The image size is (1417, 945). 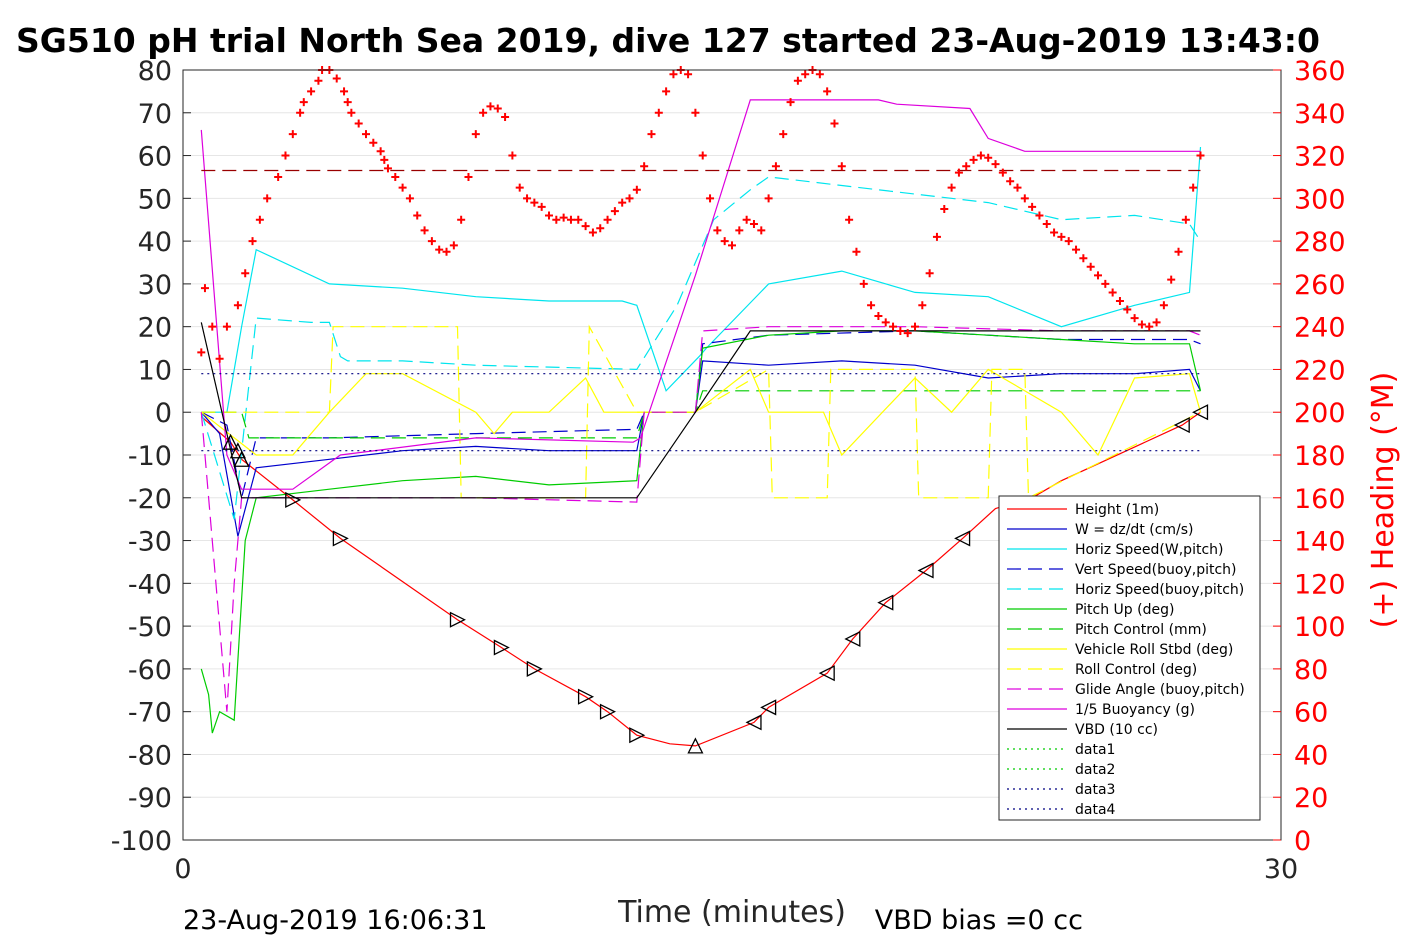 I want to click on y-right-tick-label: 160, so click(x=1320, y=499).